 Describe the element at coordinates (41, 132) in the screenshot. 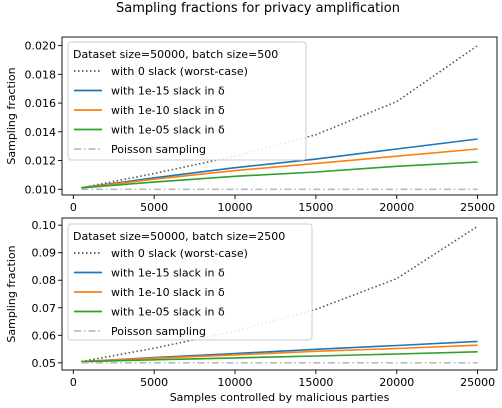

I see `y-tick-label: 0.014` at that location.